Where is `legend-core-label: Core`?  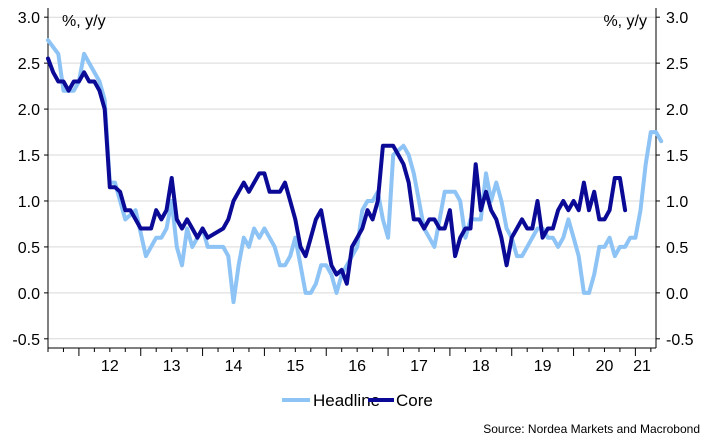
legend-core-label: Core is located at coordinates (414, 400).